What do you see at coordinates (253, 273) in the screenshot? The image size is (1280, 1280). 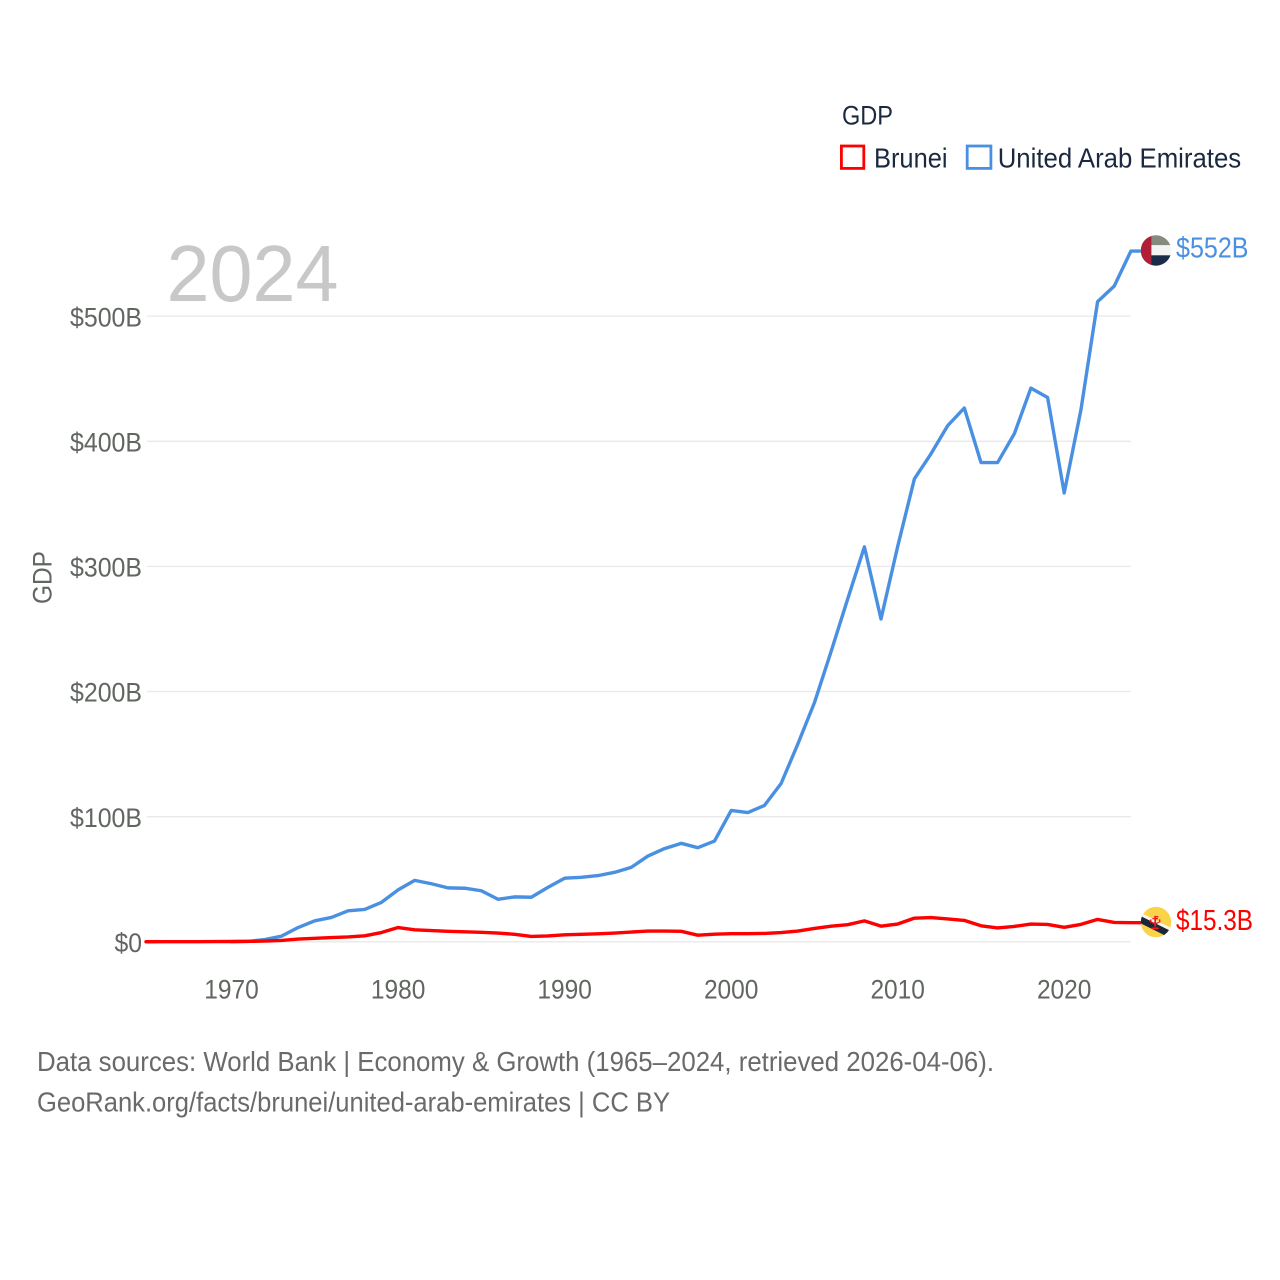 I see `svg-text: 2024` at bounding box center [253, 273].